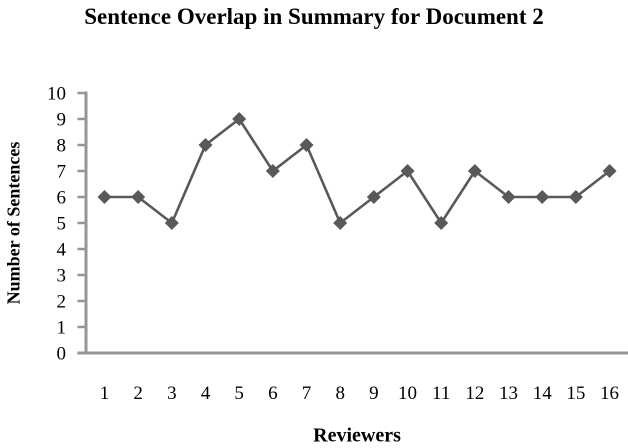 Image resolution: width=628 pixels, height=448 pixels. Describe the element at coordinates (172, 393) in the screenshot. I see `x-tick-label: 3` at that location.